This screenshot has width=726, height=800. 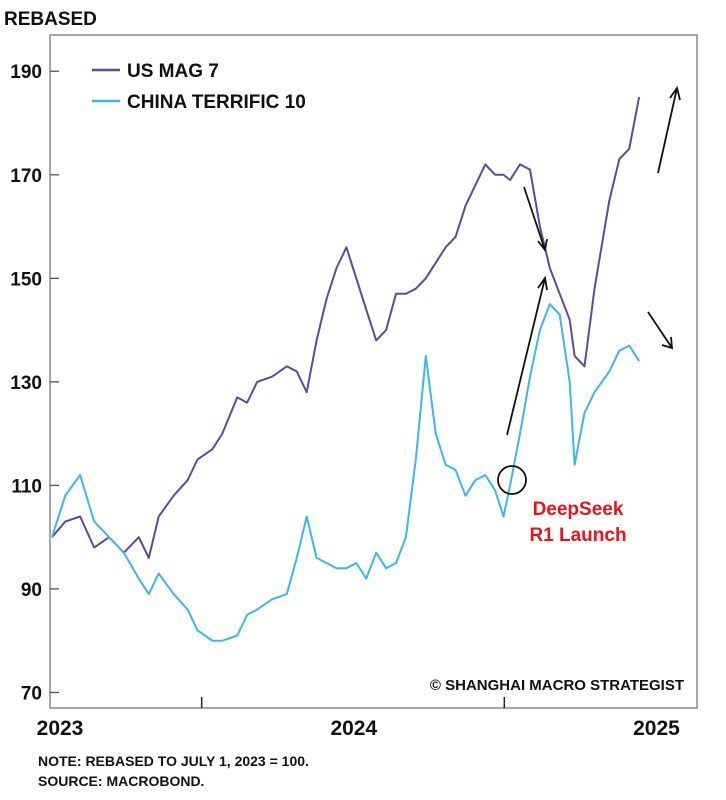 I want to click on legend-label-china: CHINA TERRIFIC 10, so click(x=216, y=102).